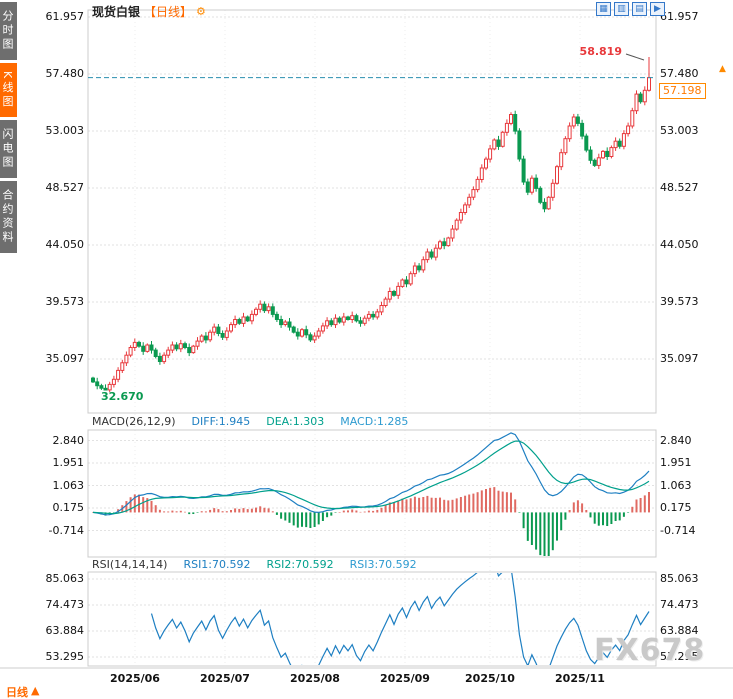 The height and width of the screenshot is (699, 733). I want to click on period-badge: 【日线】, so click(168, 12).